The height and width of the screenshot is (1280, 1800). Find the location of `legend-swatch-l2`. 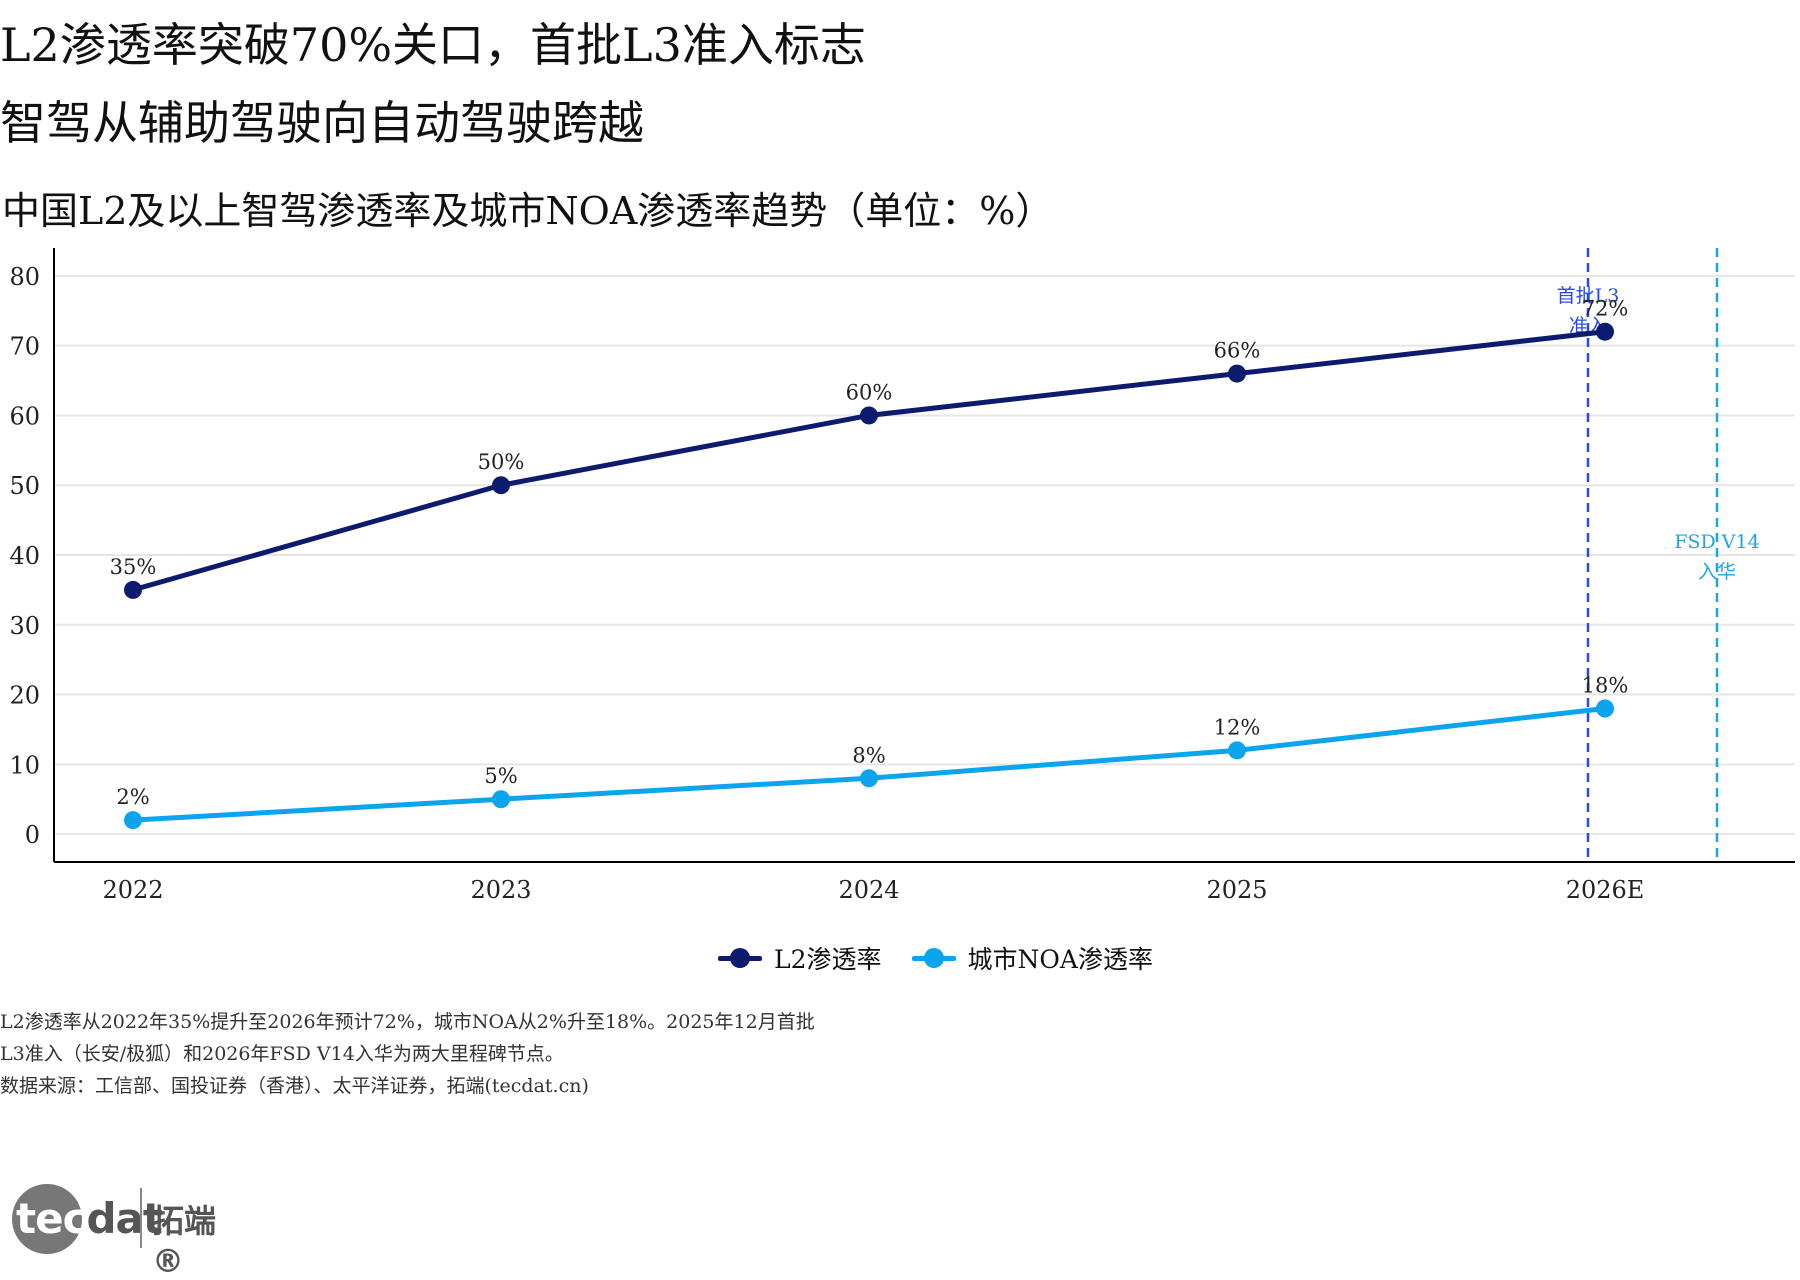

legend-swatch-l2 is located at coordinates (740, 958).